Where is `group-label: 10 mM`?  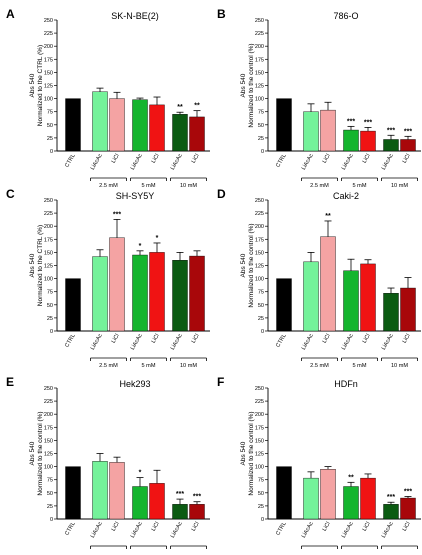
group-label: 10 mM is located at coordinates (399, 366).